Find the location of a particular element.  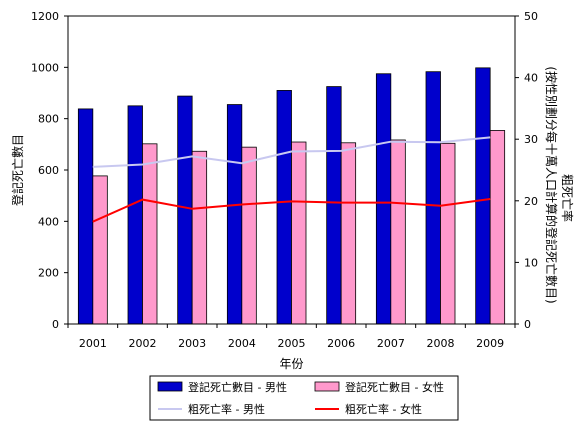

x-axis-ticks: 2001 2002 2003 2004 2005 2006 2007 2008 2009 is located at coordinates (291, 337).